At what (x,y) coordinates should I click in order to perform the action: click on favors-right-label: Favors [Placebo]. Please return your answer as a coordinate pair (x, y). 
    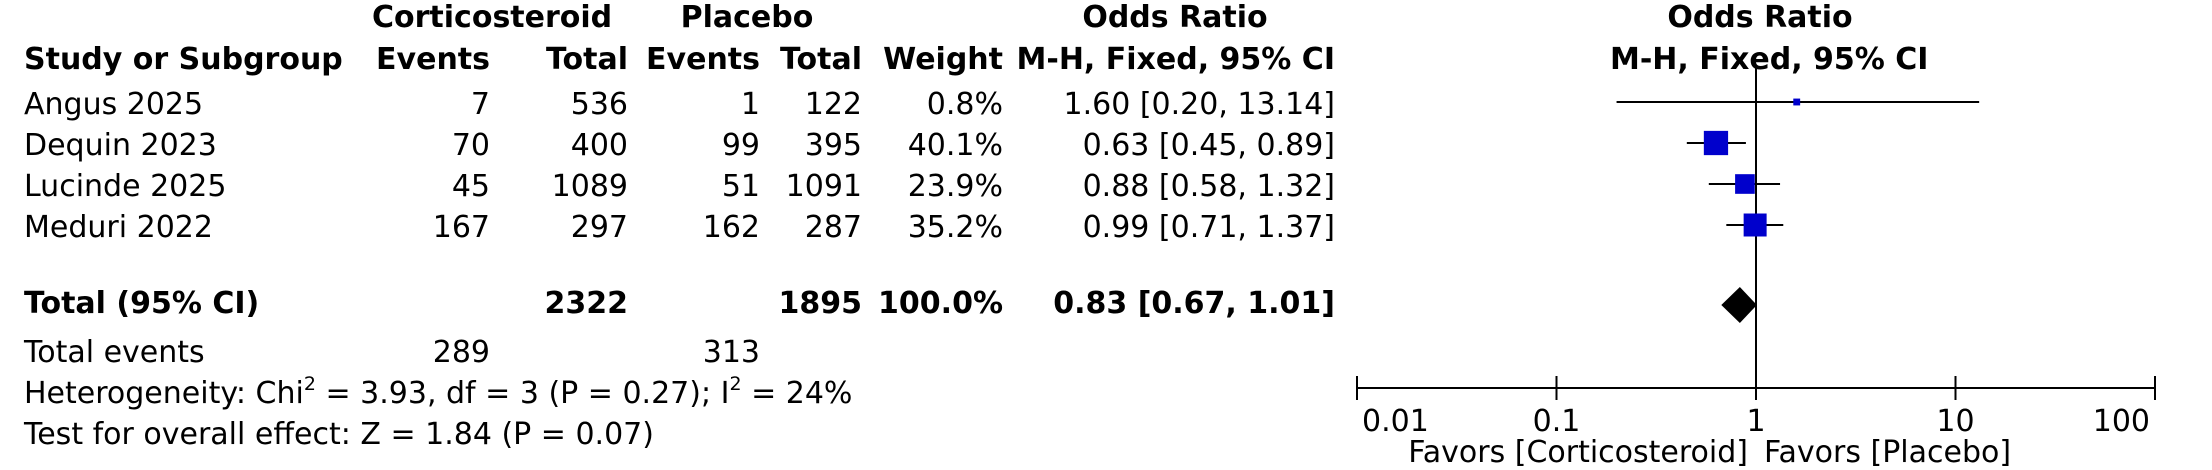
    Looking at the image, I should click on (1887, 452).